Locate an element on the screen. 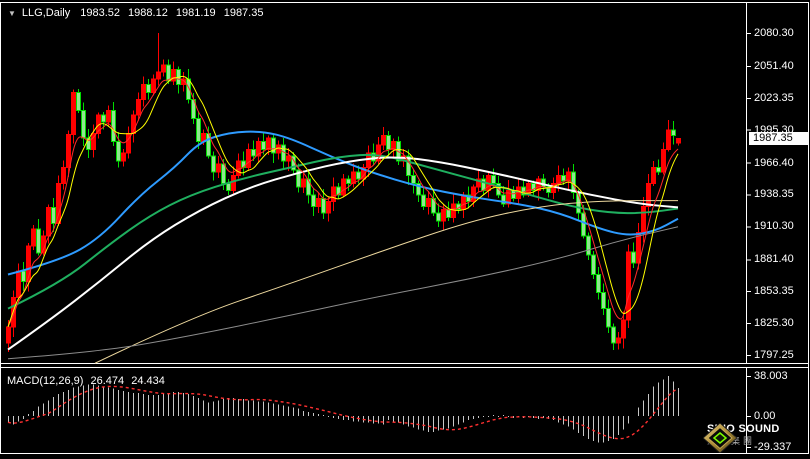  macd-axis-label: 38.003 is located at coordinates (771, 376).